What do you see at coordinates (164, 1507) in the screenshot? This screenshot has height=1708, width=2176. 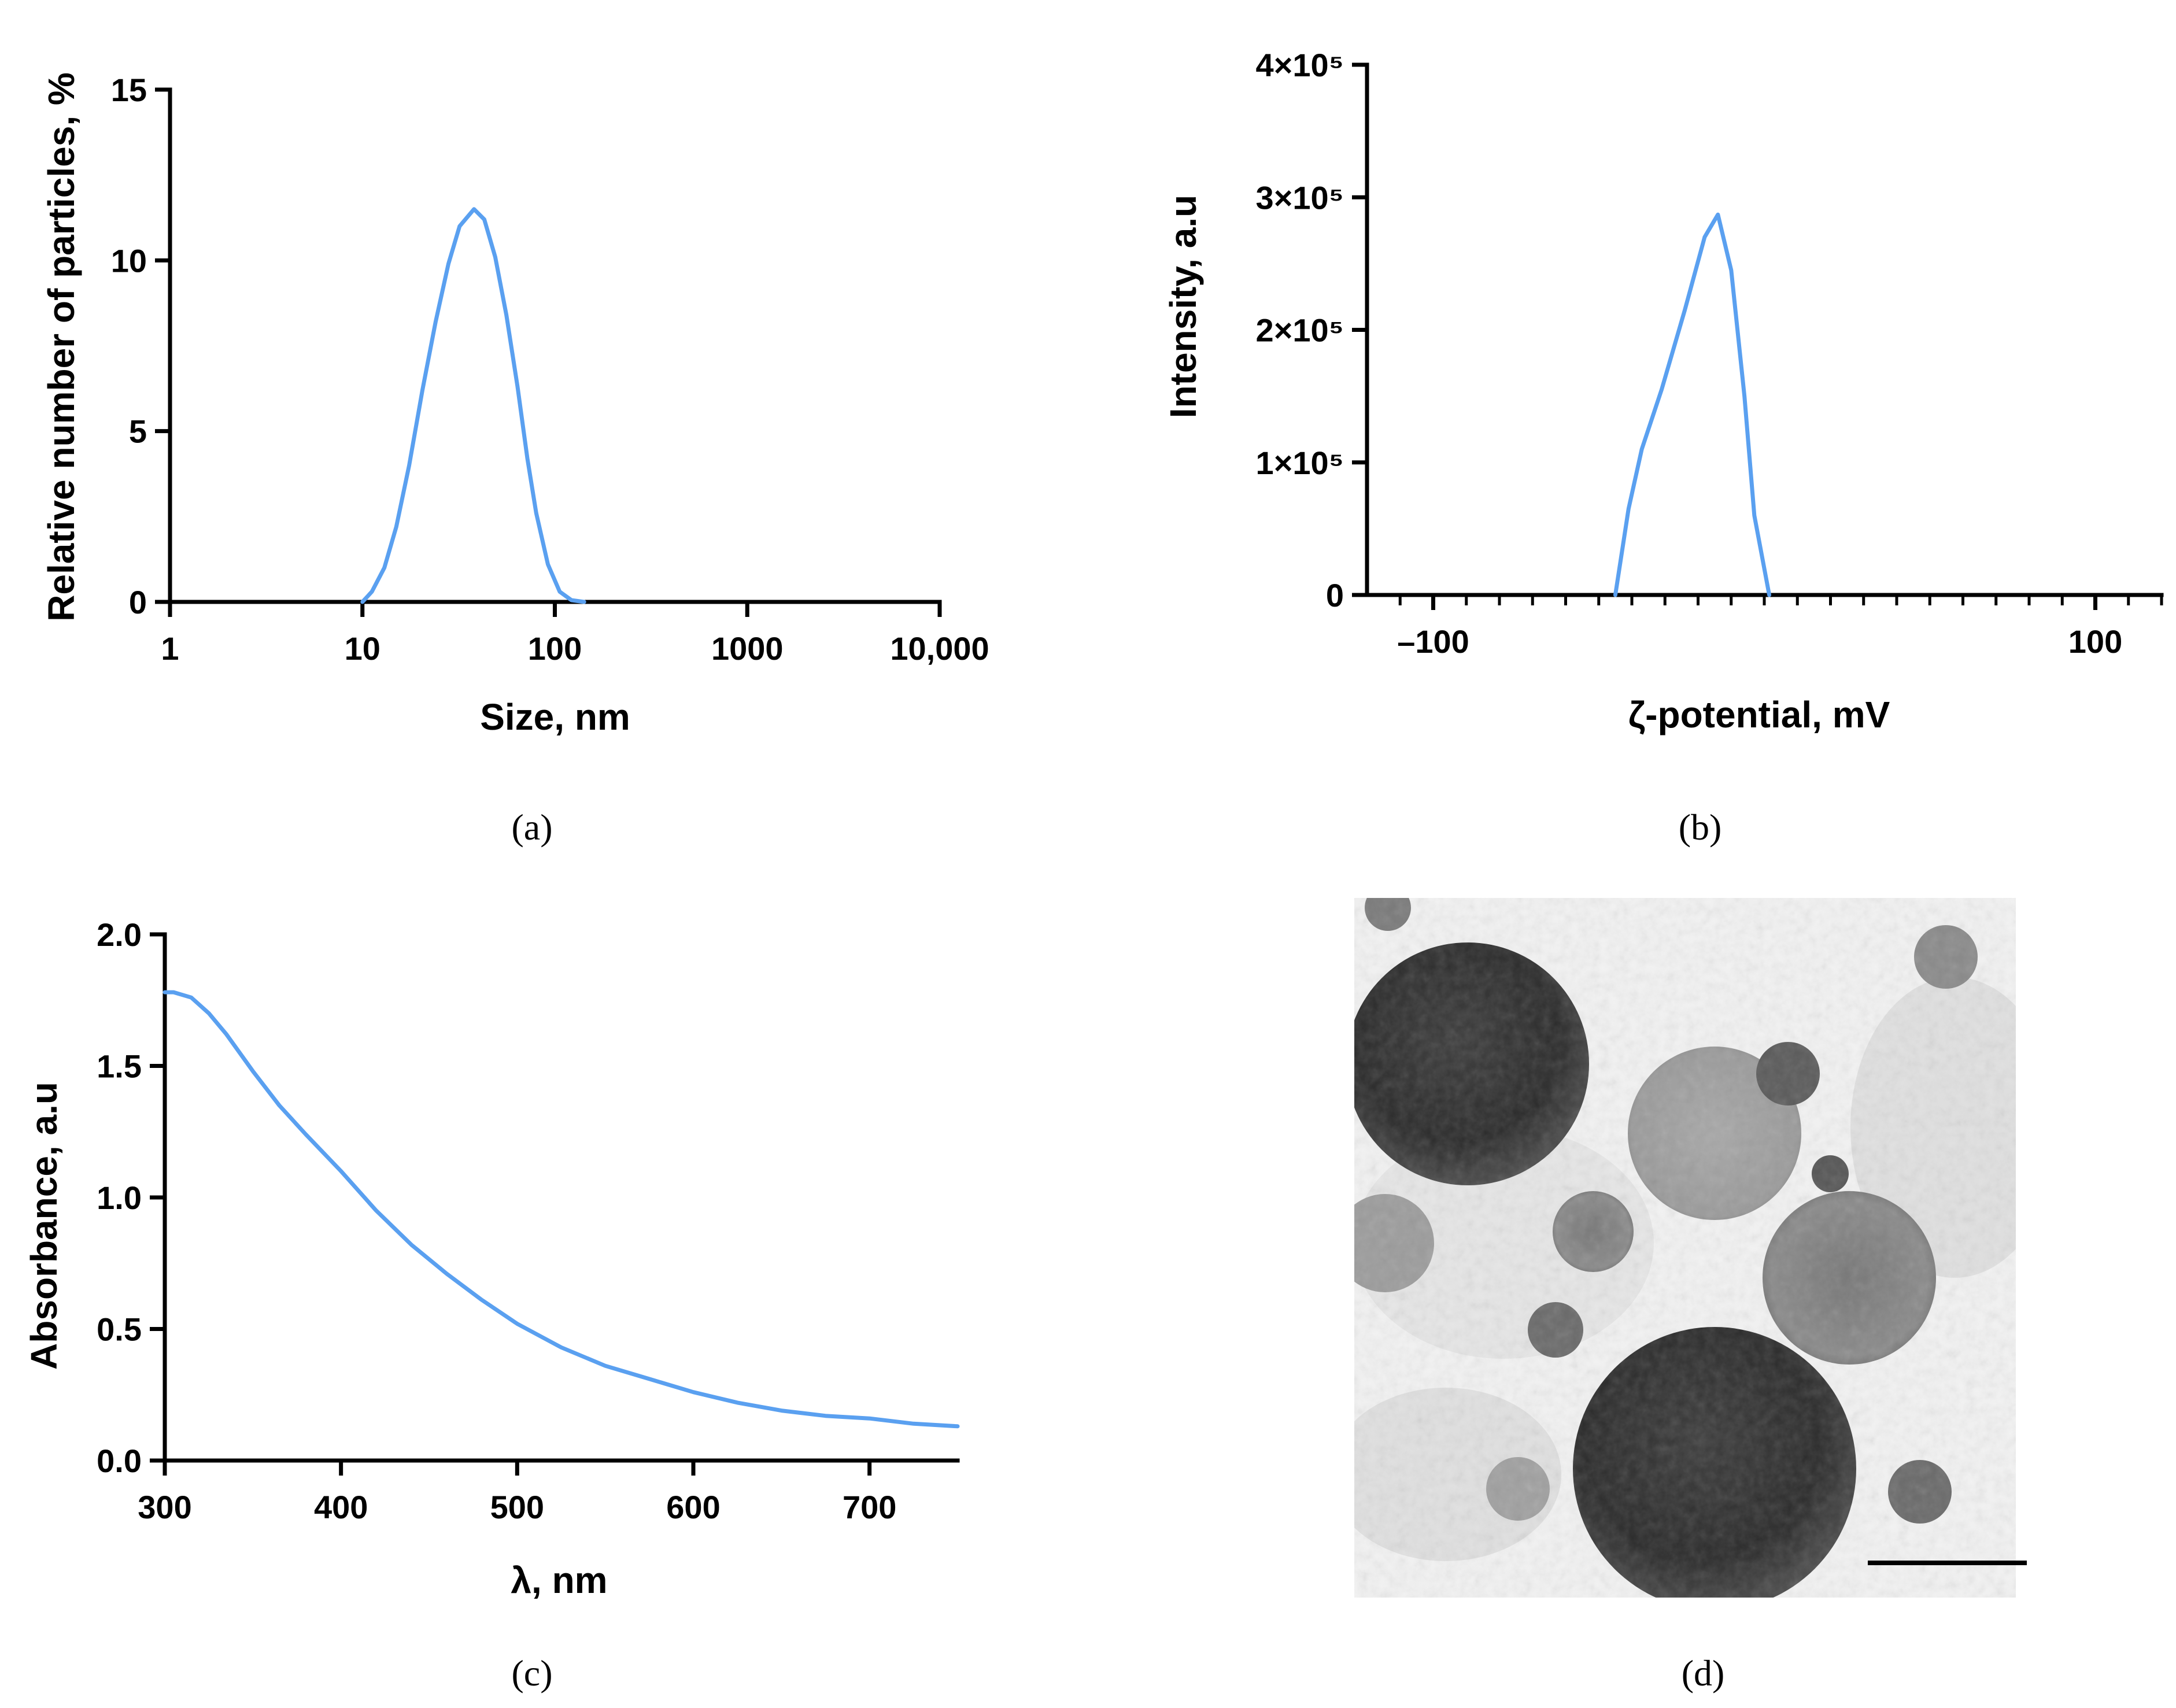 I see `chart-c-xtick-label: 300` at bounding box center [164, 1507].